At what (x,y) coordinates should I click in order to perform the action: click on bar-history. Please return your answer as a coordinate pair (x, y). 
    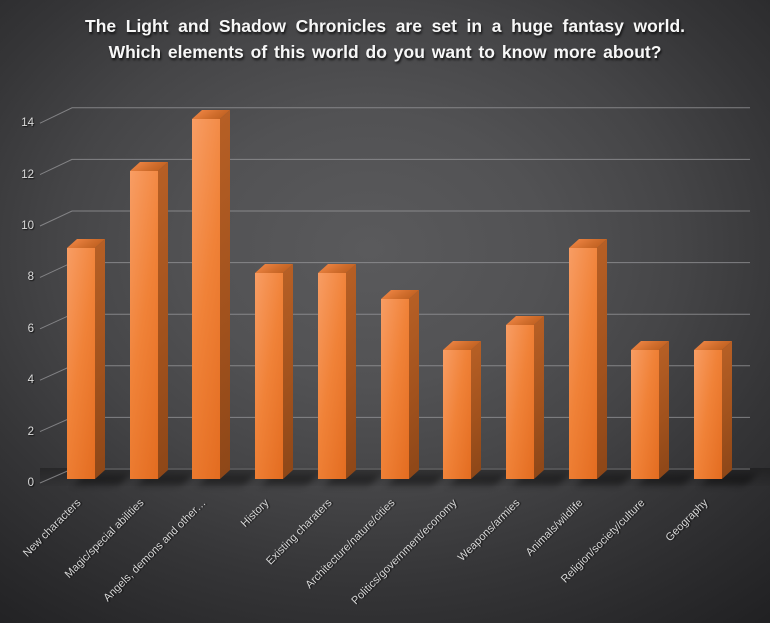
    Looking at the image, I should click on (274, 371).